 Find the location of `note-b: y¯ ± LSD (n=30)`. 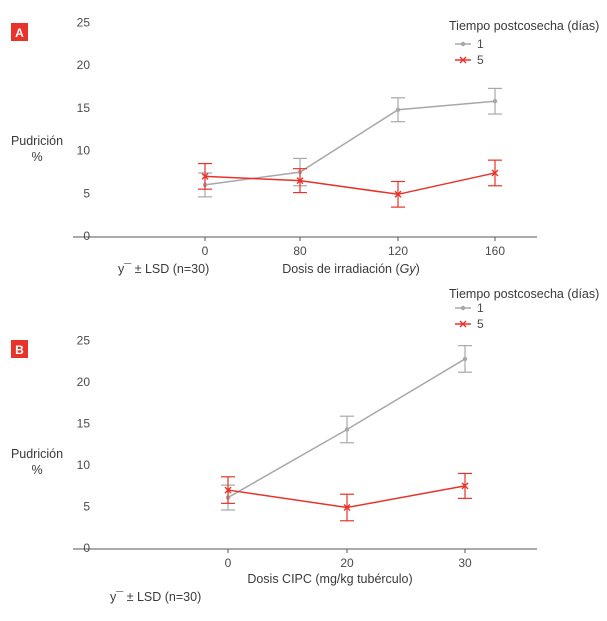

note-b: y¯ ± LSD (n=30) is located at coordinates (155, 597).